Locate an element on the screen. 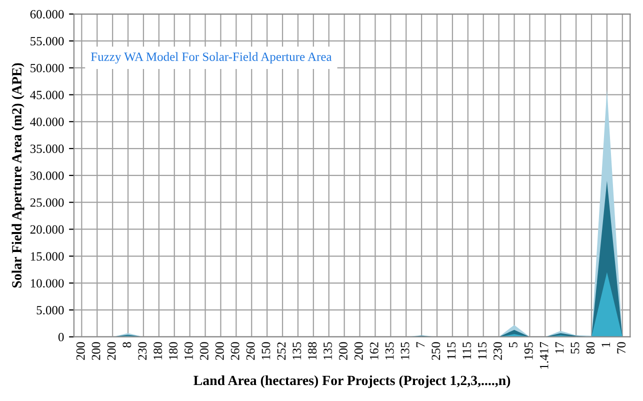 This screenshot has width=643, height=401. y-tick-label: 20.000 is located at coordinates (47, 229).